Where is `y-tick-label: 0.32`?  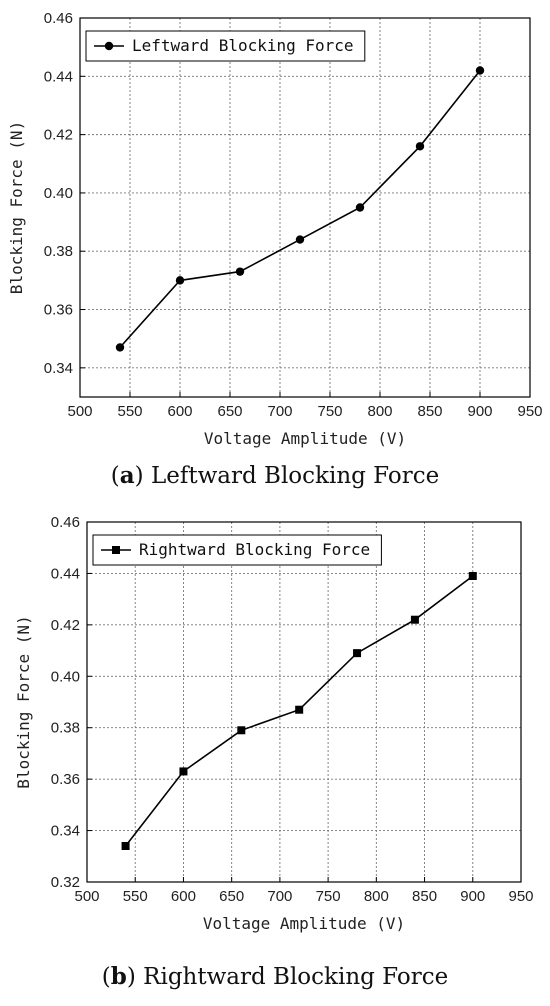 y-tick-label: 0.32 is located at coordinates (65, 882).